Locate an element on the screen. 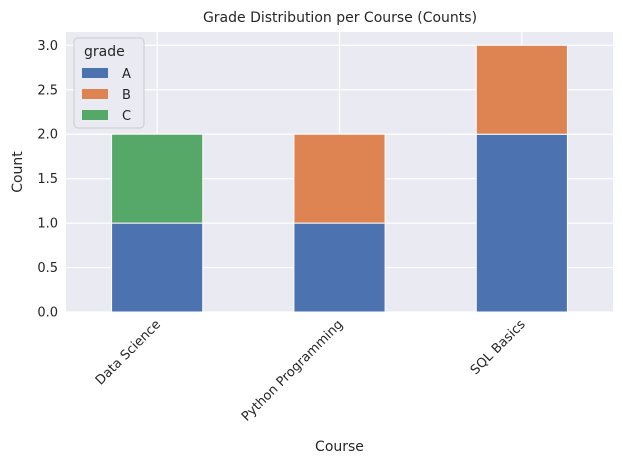 This screenshot has height=464, width=623. x-axis-title: Course is located at coordinates (339, 447).